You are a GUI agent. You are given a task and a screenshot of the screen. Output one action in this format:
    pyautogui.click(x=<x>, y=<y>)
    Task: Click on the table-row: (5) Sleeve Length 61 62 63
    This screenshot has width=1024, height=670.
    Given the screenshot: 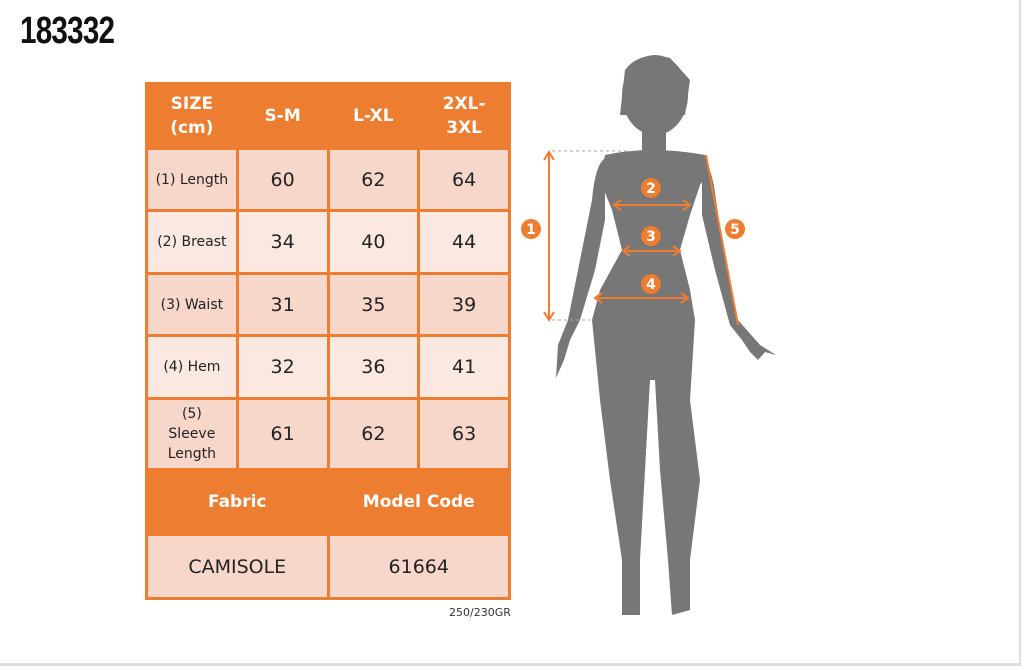 What is the action you would take?
    pyautogui.click(x=328, y=434)
    